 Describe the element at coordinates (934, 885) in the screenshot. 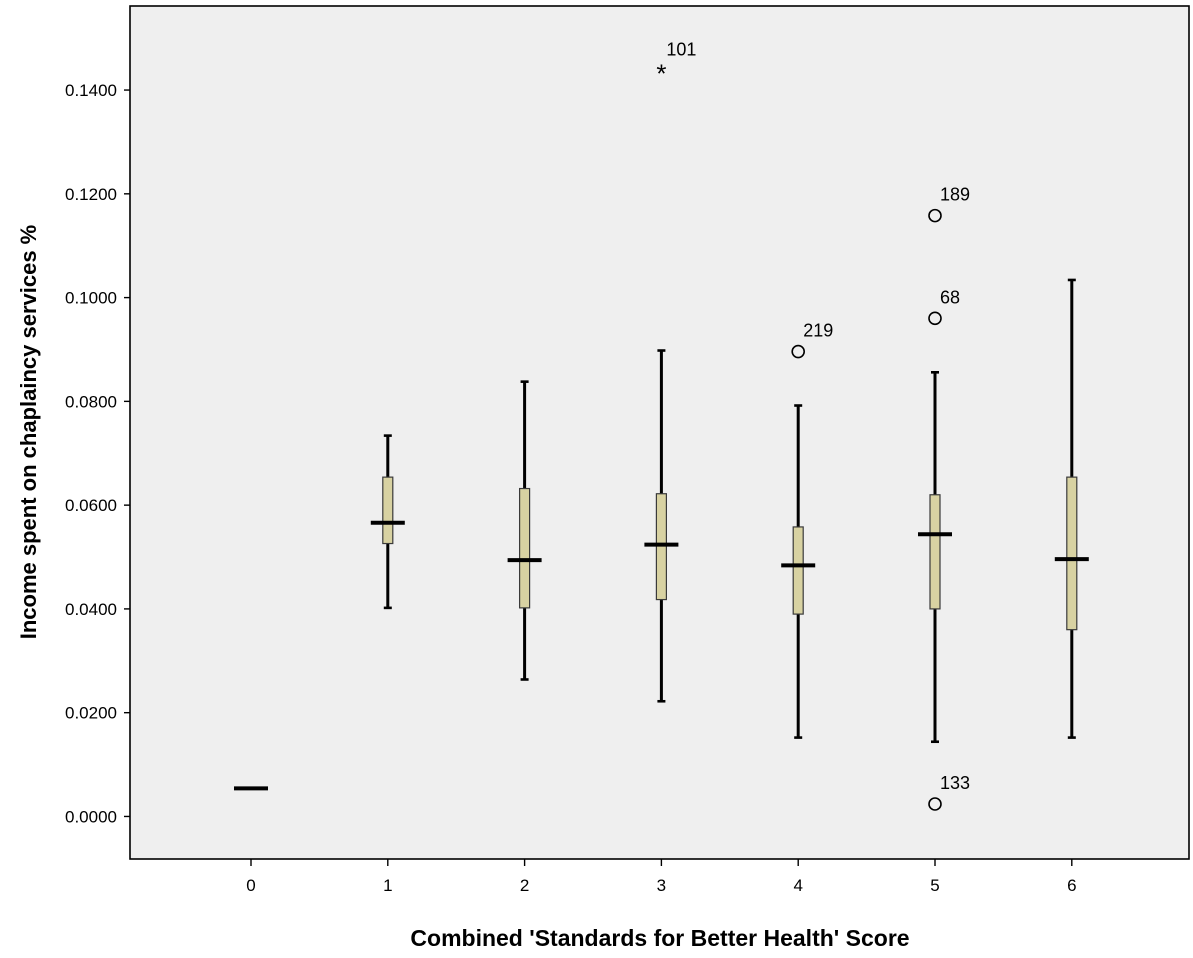

I see `x-tick-label: 5` at that location.